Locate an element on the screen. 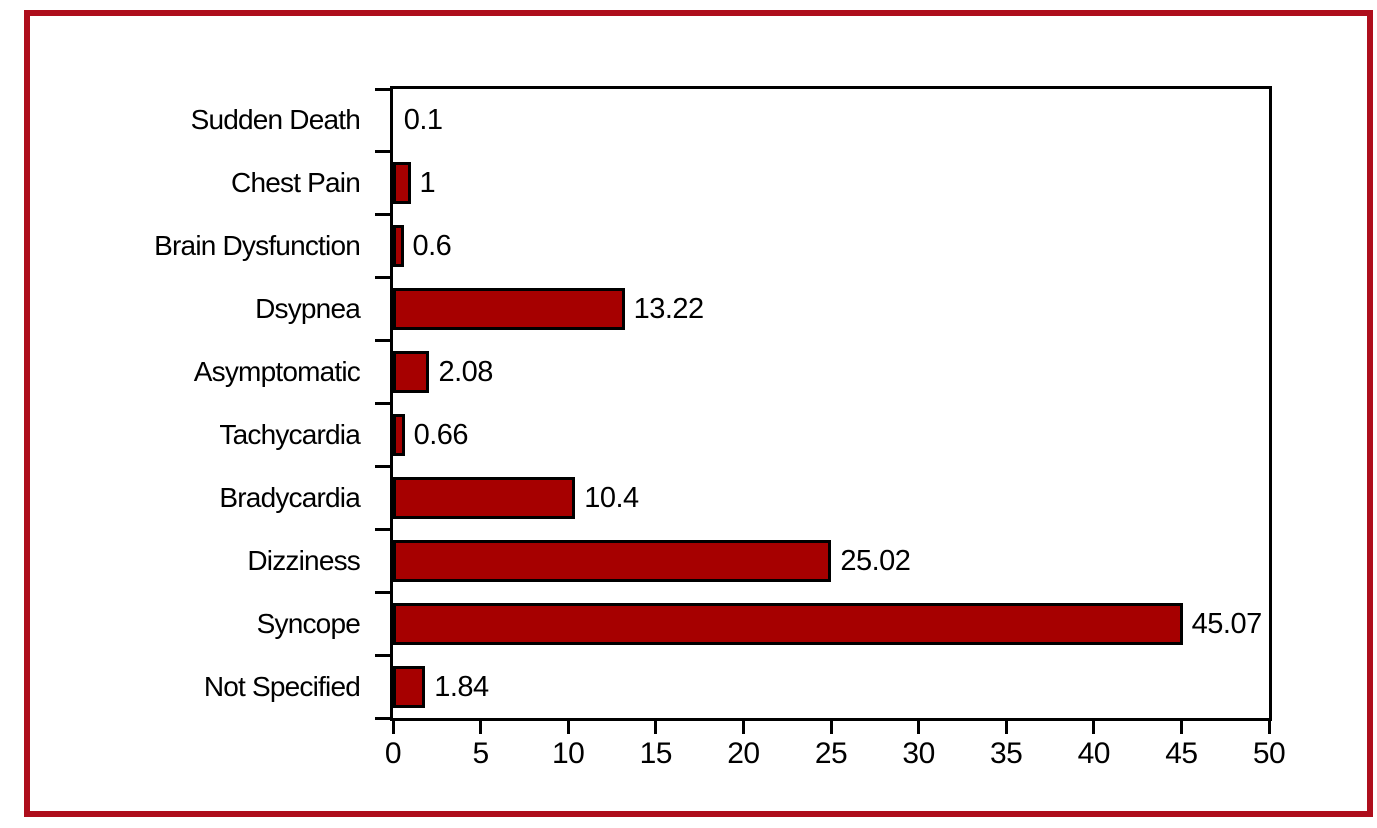 The width and height of the screenshot is (1377, 828). x-tick-label: 50 is located at coordinates (1269, 753).